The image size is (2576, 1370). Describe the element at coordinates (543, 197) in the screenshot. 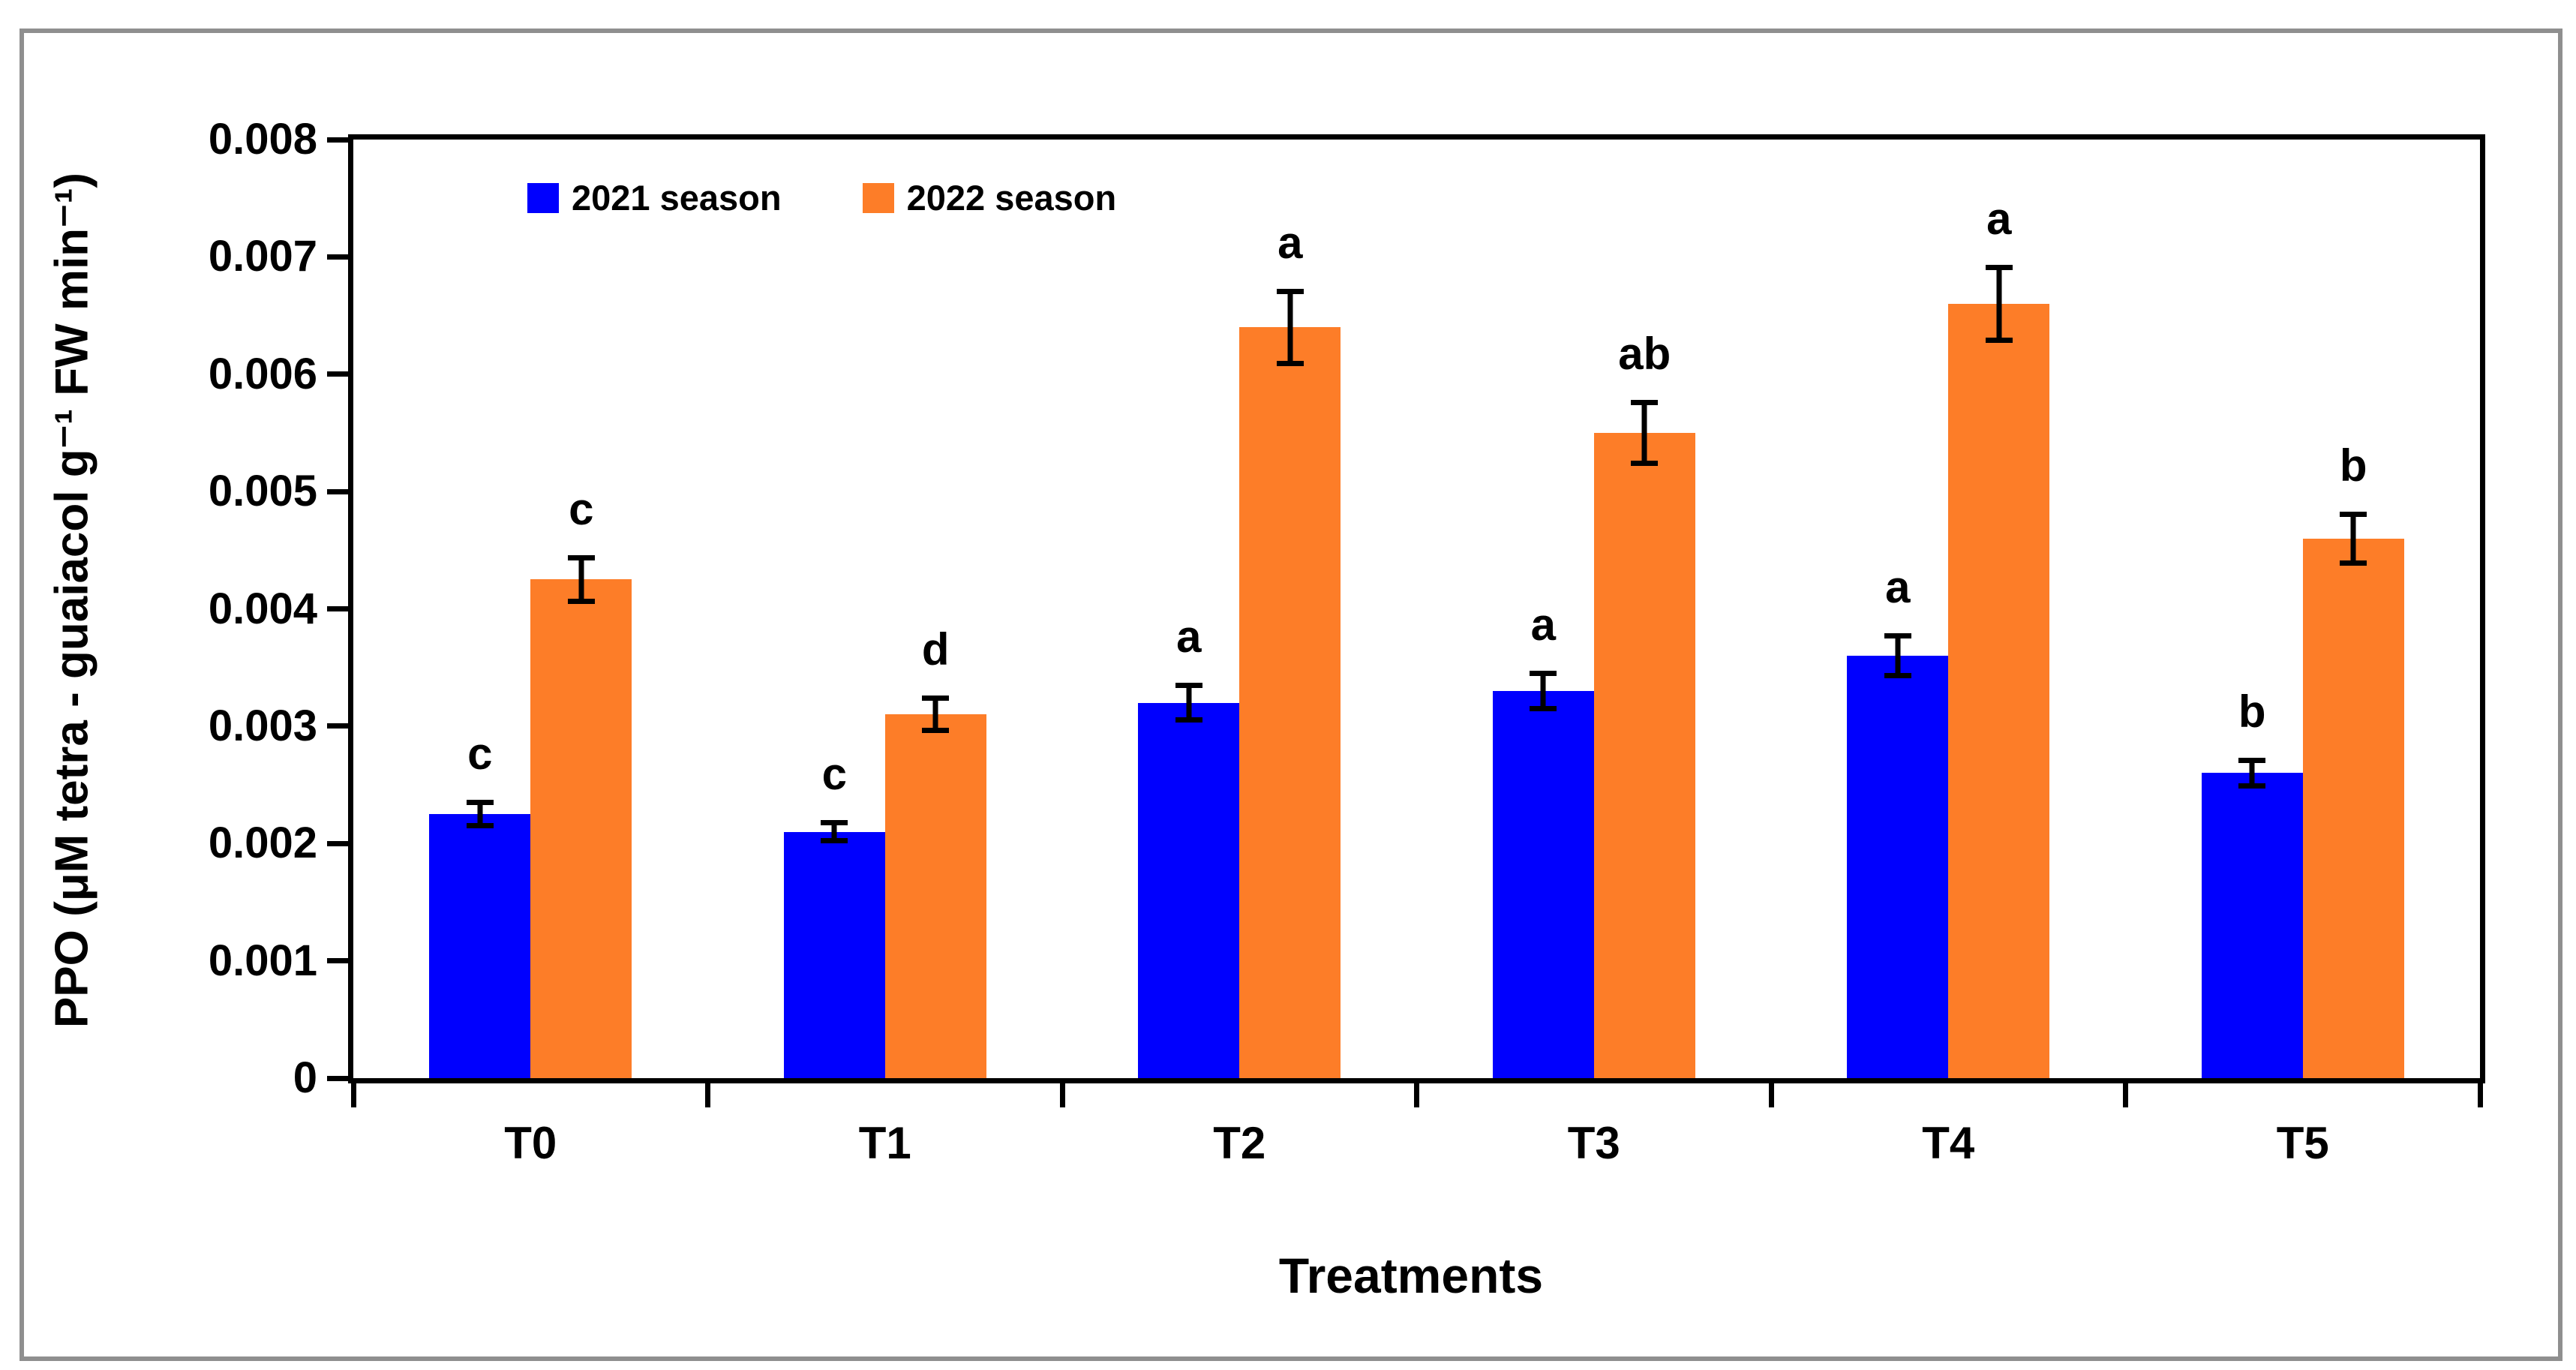

I see `legend-swatch-2021-icon` at that location.